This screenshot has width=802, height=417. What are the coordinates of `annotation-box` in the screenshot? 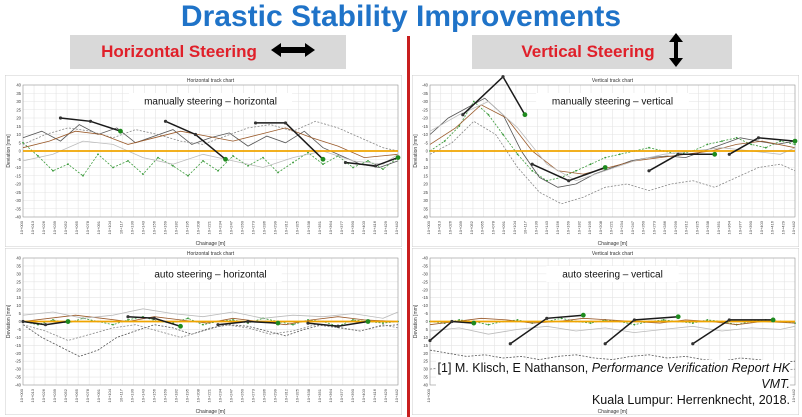 It's located at (612, 274).